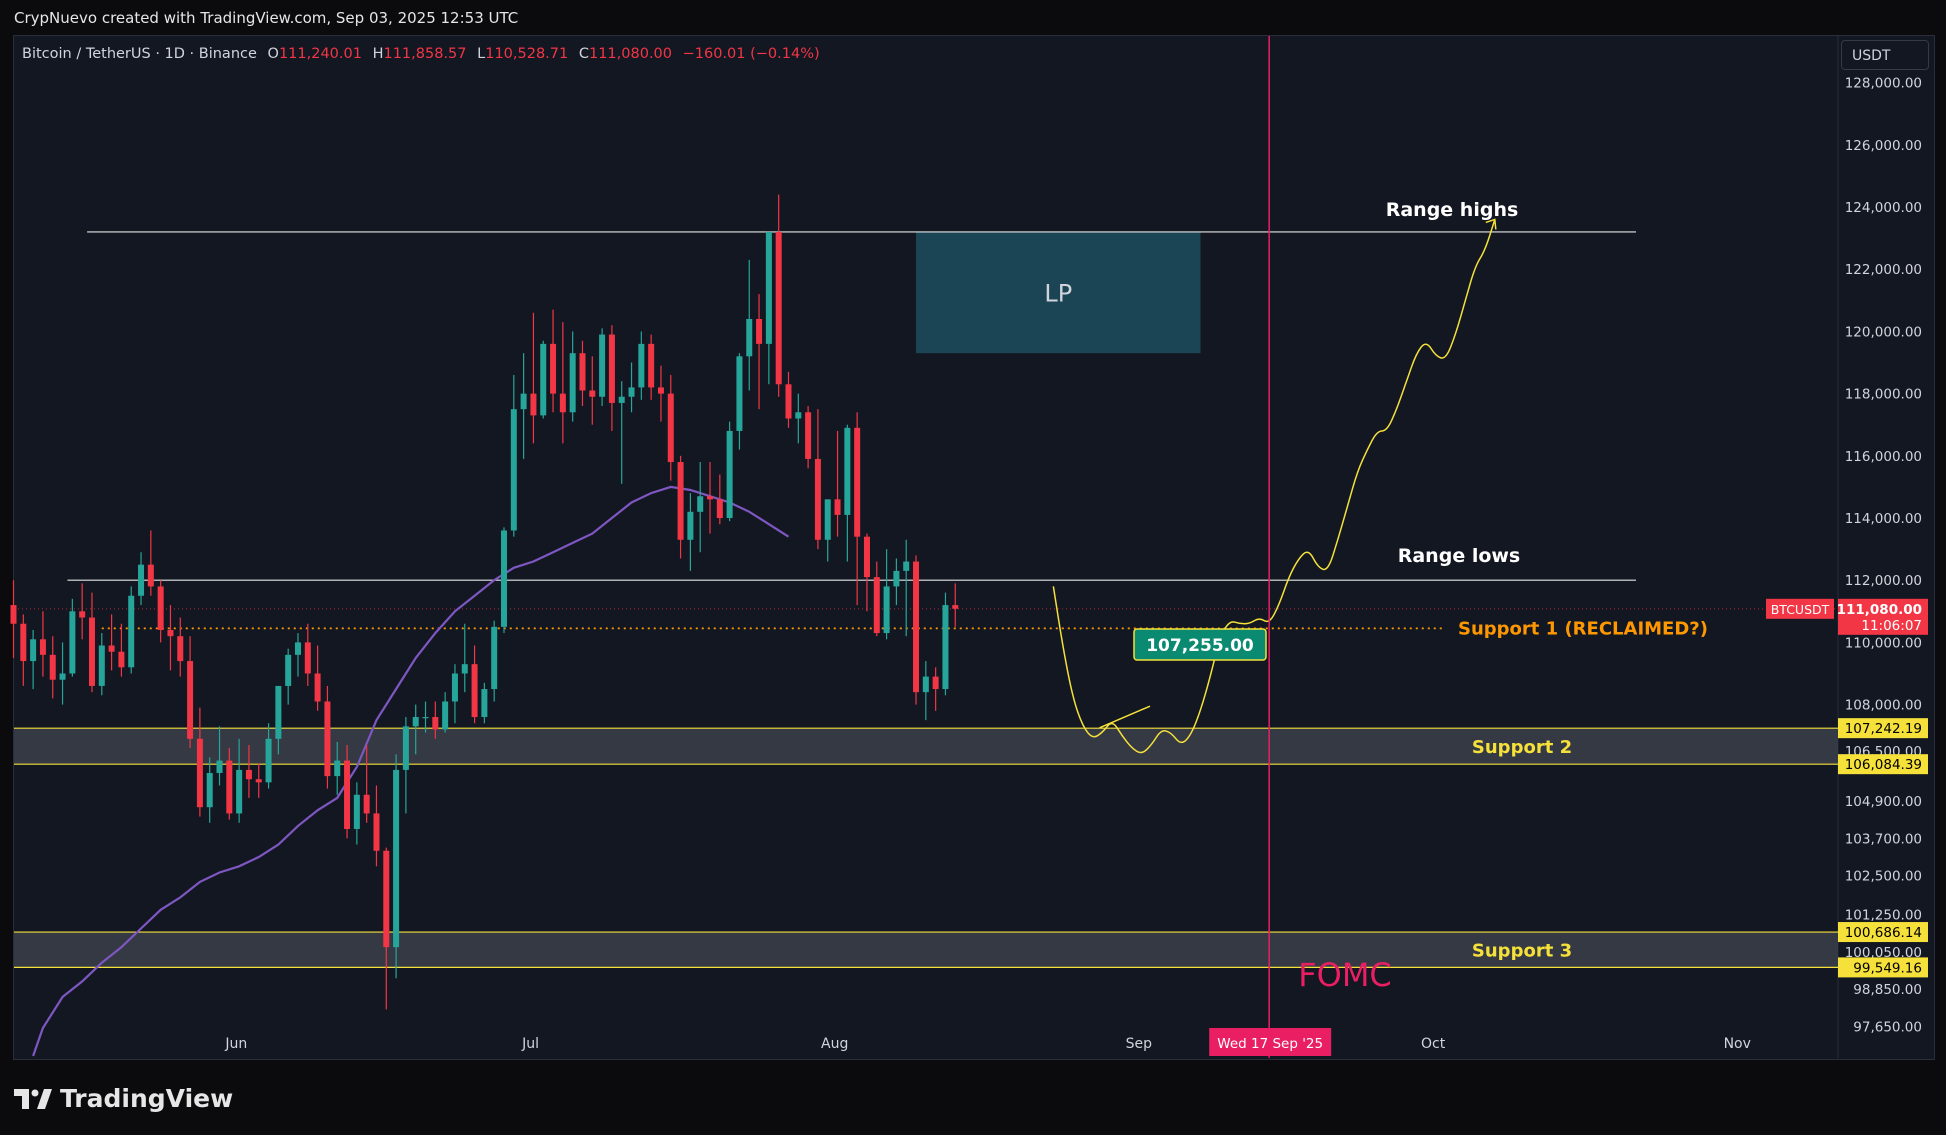 Image resolution: width=1946 pixels, height=1135 pixels. I want to click on y-axis-tick-label: 101,250.00, so click(1883, 916).